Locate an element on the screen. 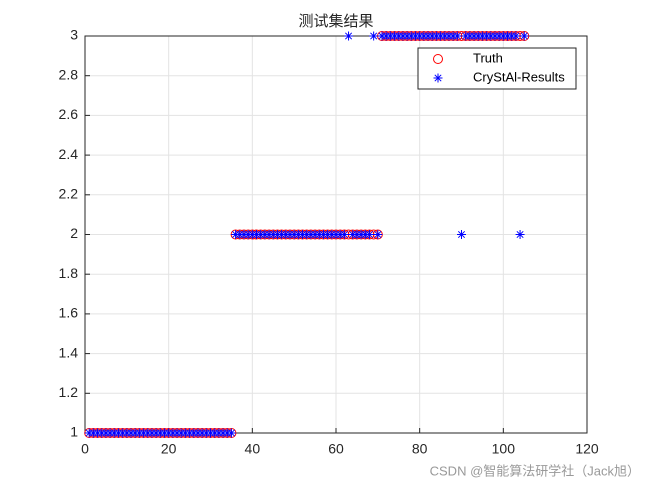 The height and width of the screenshot is (487, 650). x-tick-label: 100 is located at coordinates (504, 449).